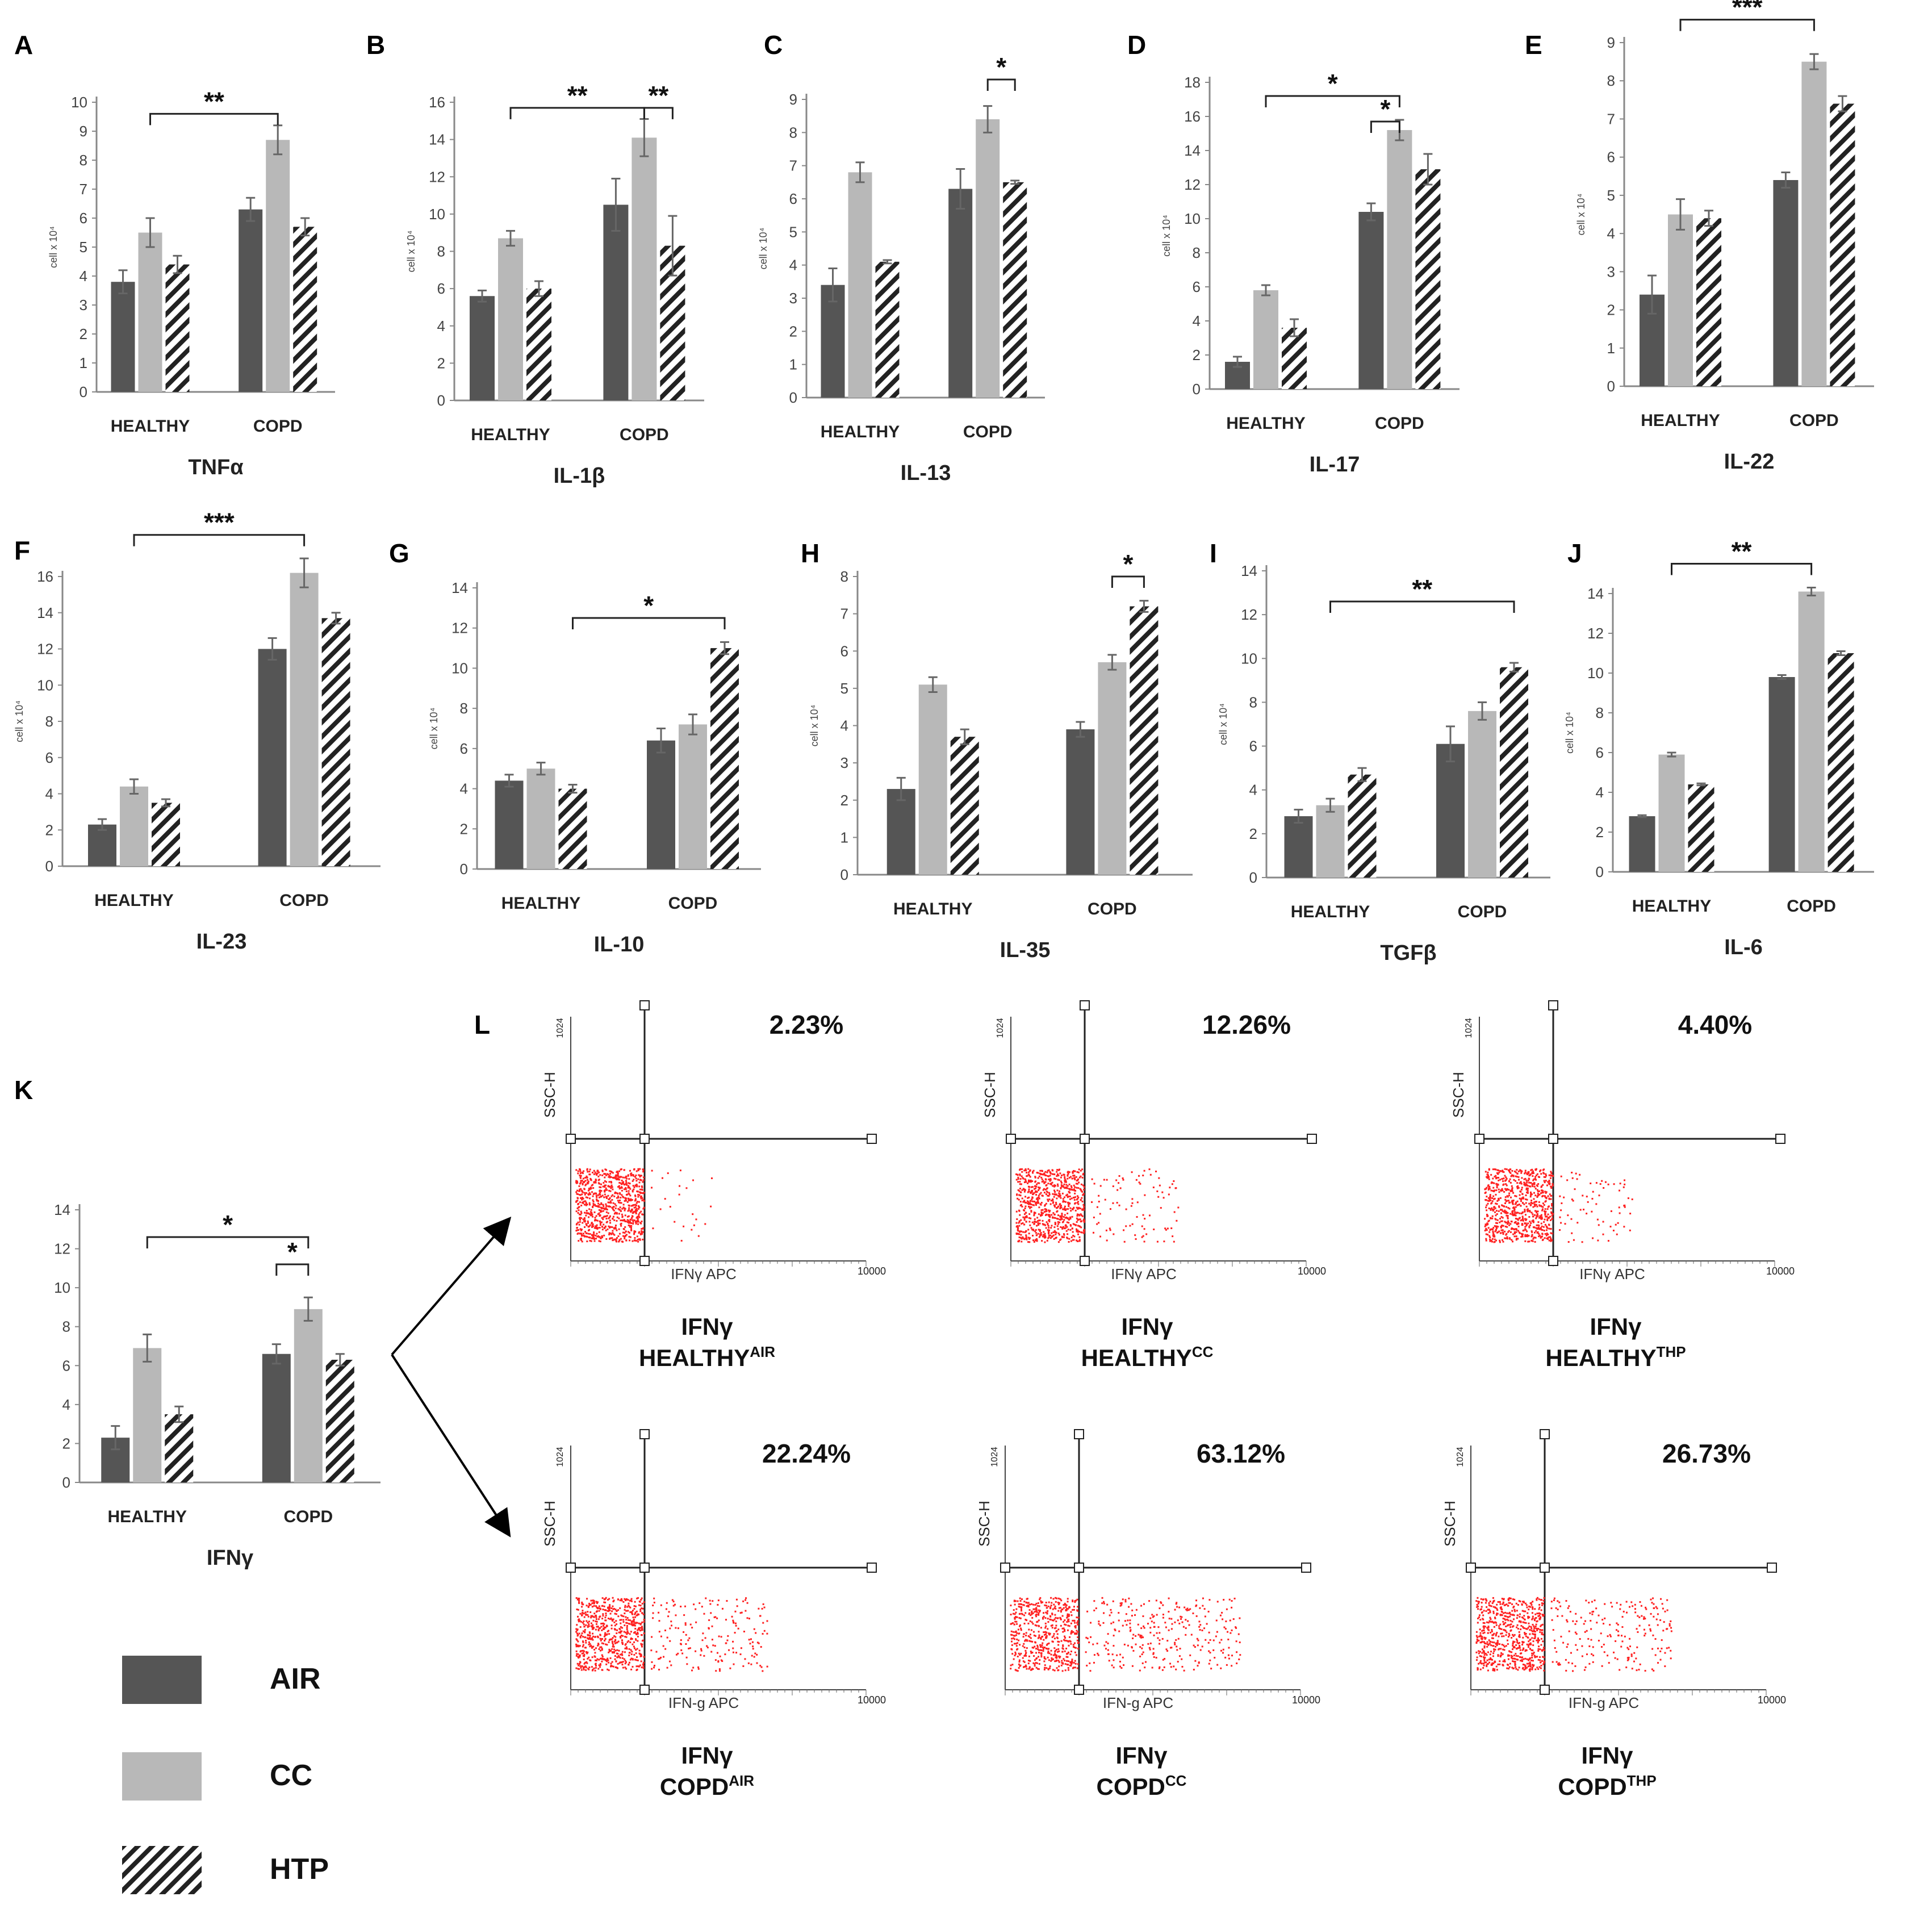  What do you see at coordinates (1706, 1453) in the screenshot?
I see `flow-percentage: 26.73%` at bounding box center [1706, 1453].